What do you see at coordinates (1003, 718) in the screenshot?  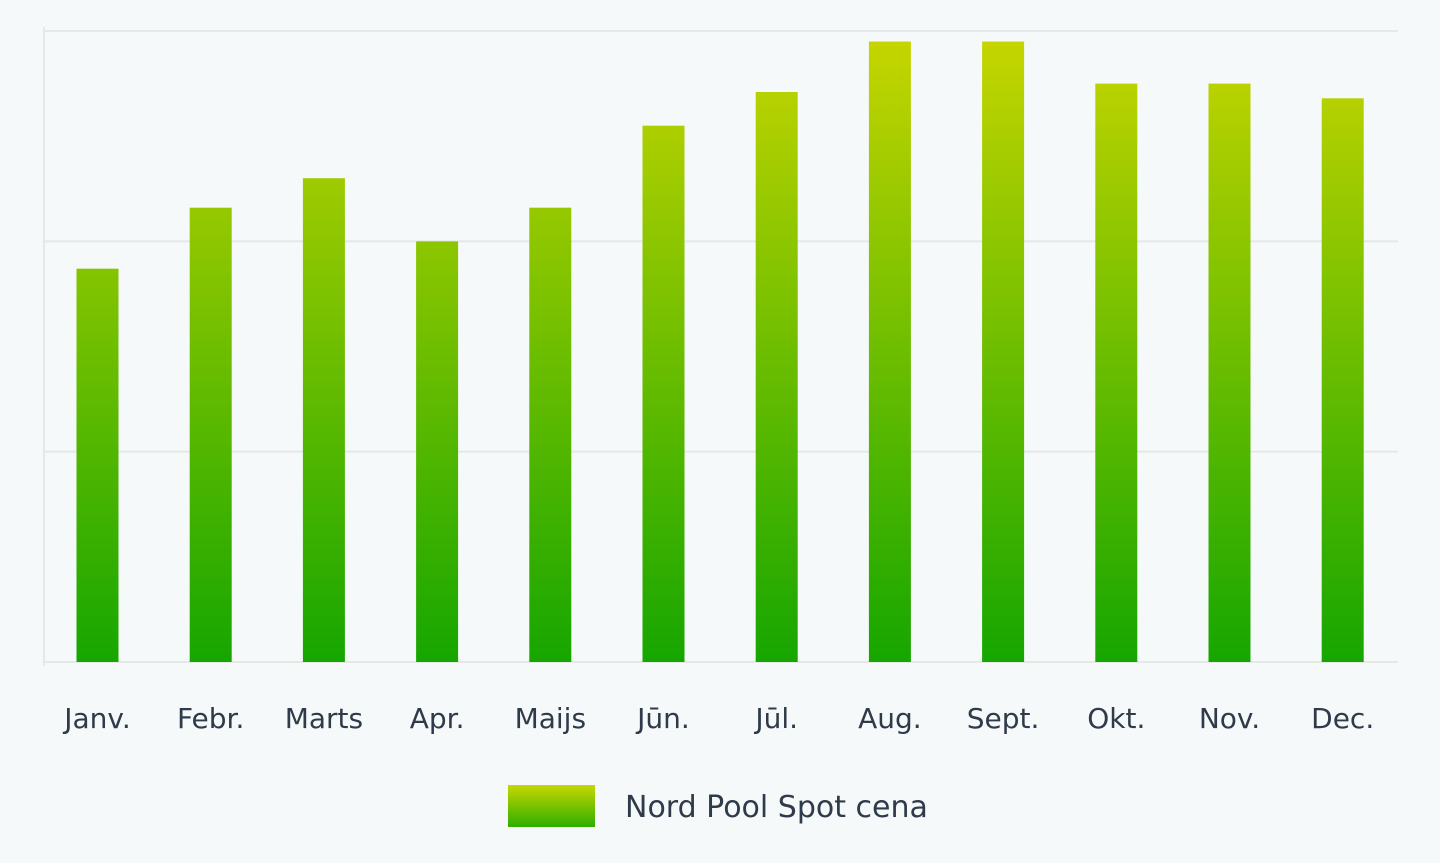 I see `x-tick-label: Sept.` at bounding box center [1003, 718].